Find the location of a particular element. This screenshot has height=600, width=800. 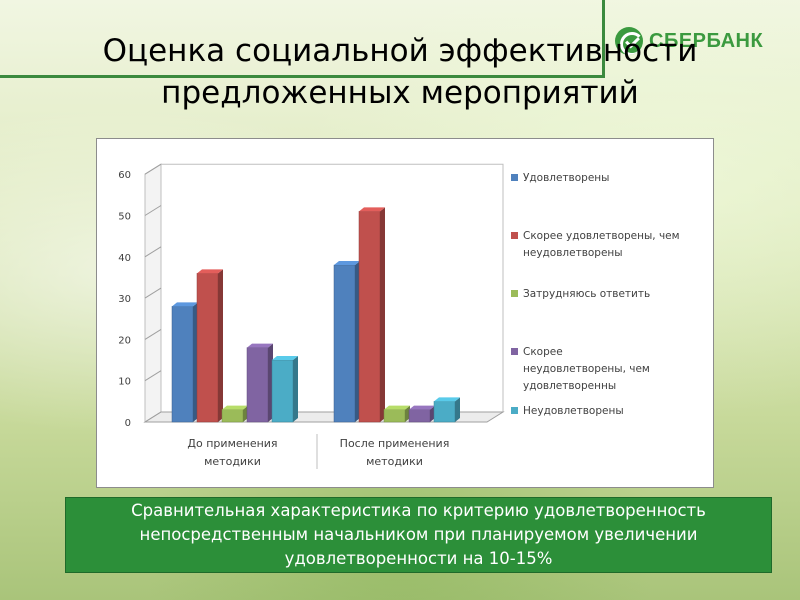

legend-label: Затрудняюсь ответить is located at coordinates (586, 294).